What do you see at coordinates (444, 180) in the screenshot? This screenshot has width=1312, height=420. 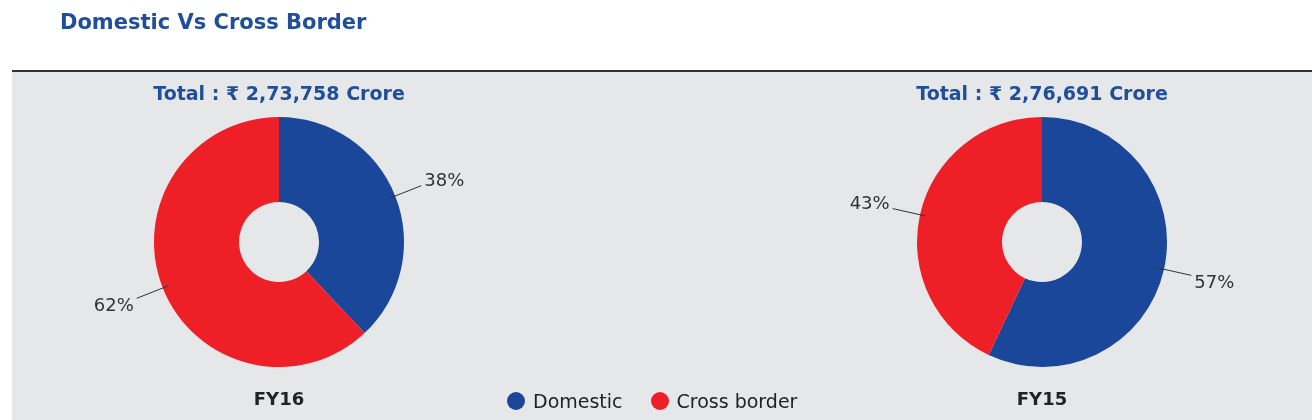 I see `data-label: 38%` at bounding box center [444, 180].